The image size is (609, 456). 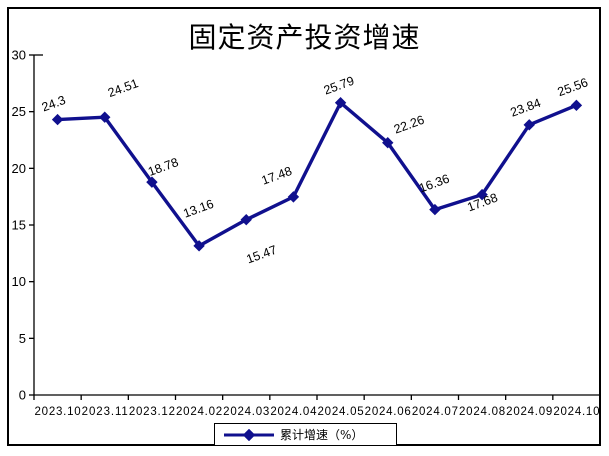 What do you see at coordinates (54, 103) in the screenshot?
I see `data-point-label: 24.3` at bounding box center [54, 103].